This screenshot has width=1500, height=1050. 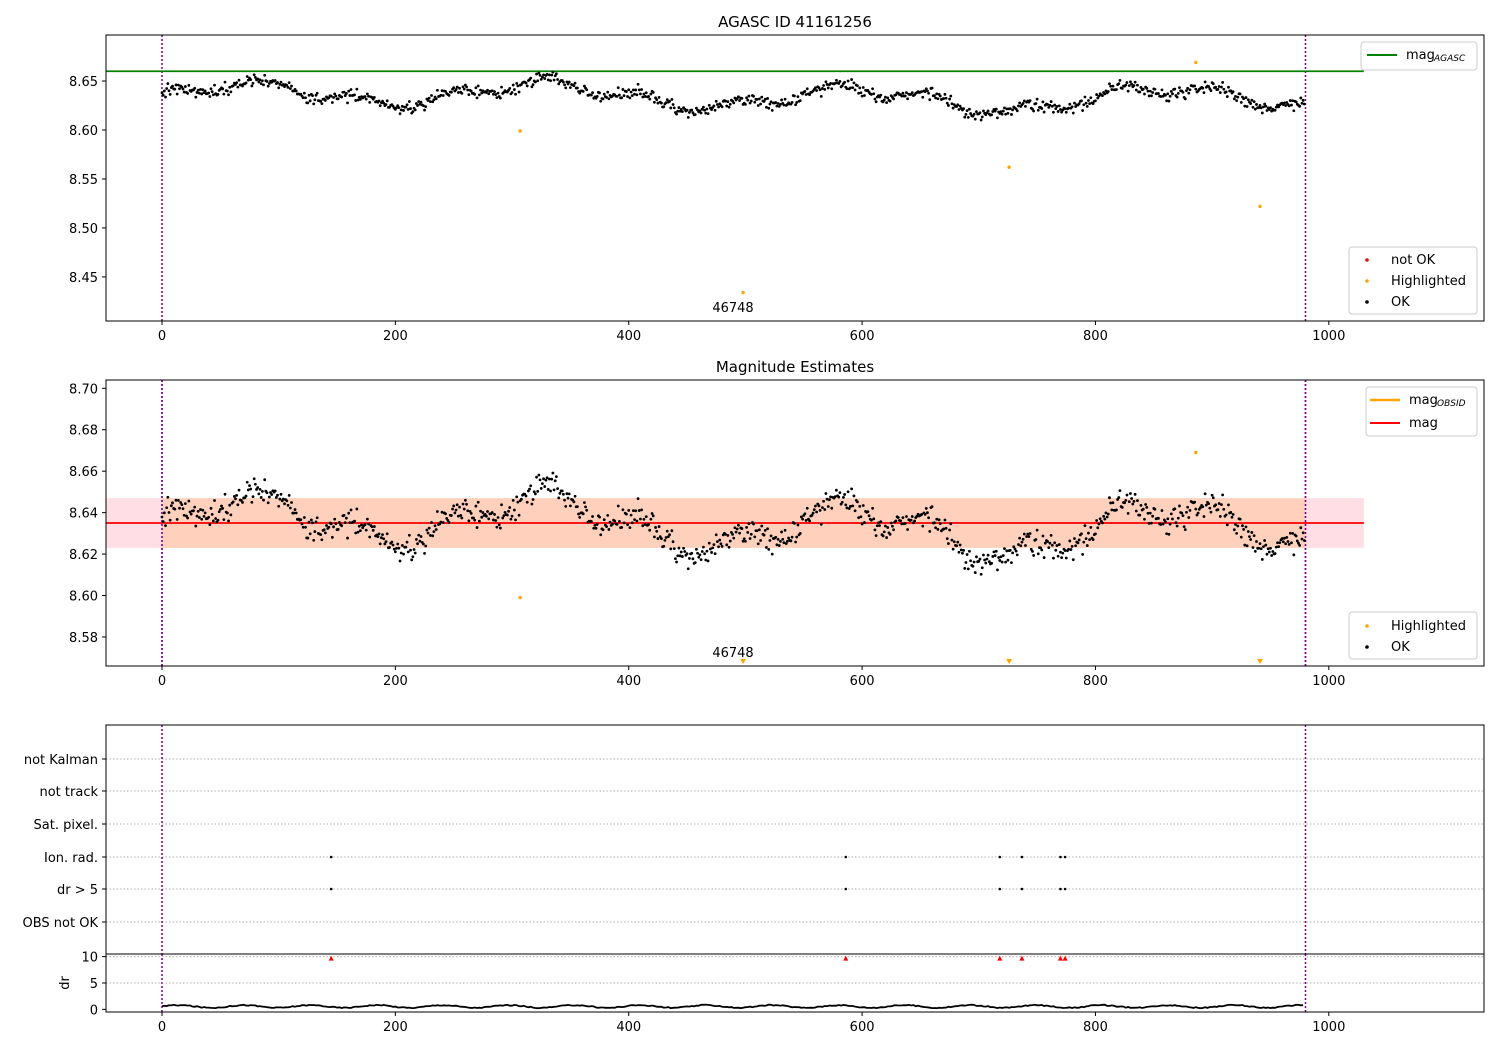 I want to click on panel1-xtick-label-800: 800, so click(x=1095, y=336).